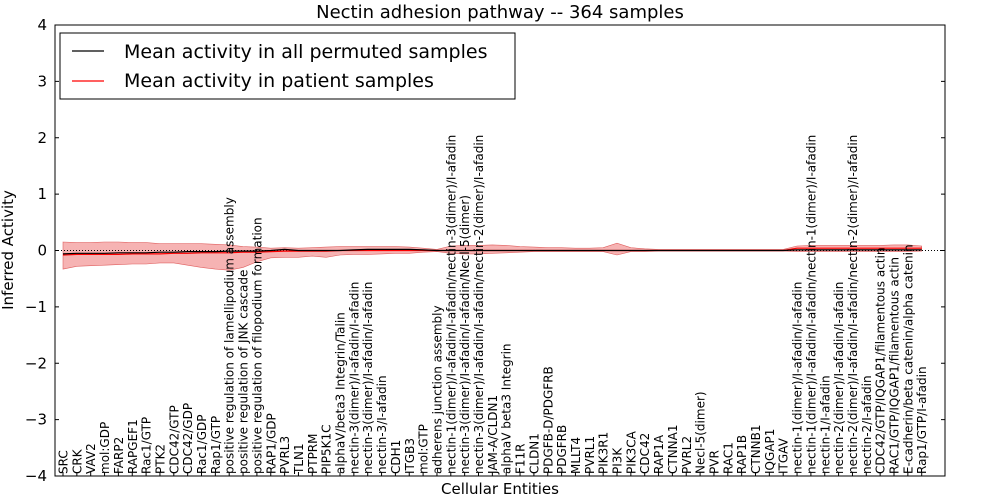 This screenshot has height=500, width=1000. What do you see at coordinates (922, 420) in the screenshot?
I see `entity-label: Rap1/GTP/I-afadin` at bounding box center [922, 420].